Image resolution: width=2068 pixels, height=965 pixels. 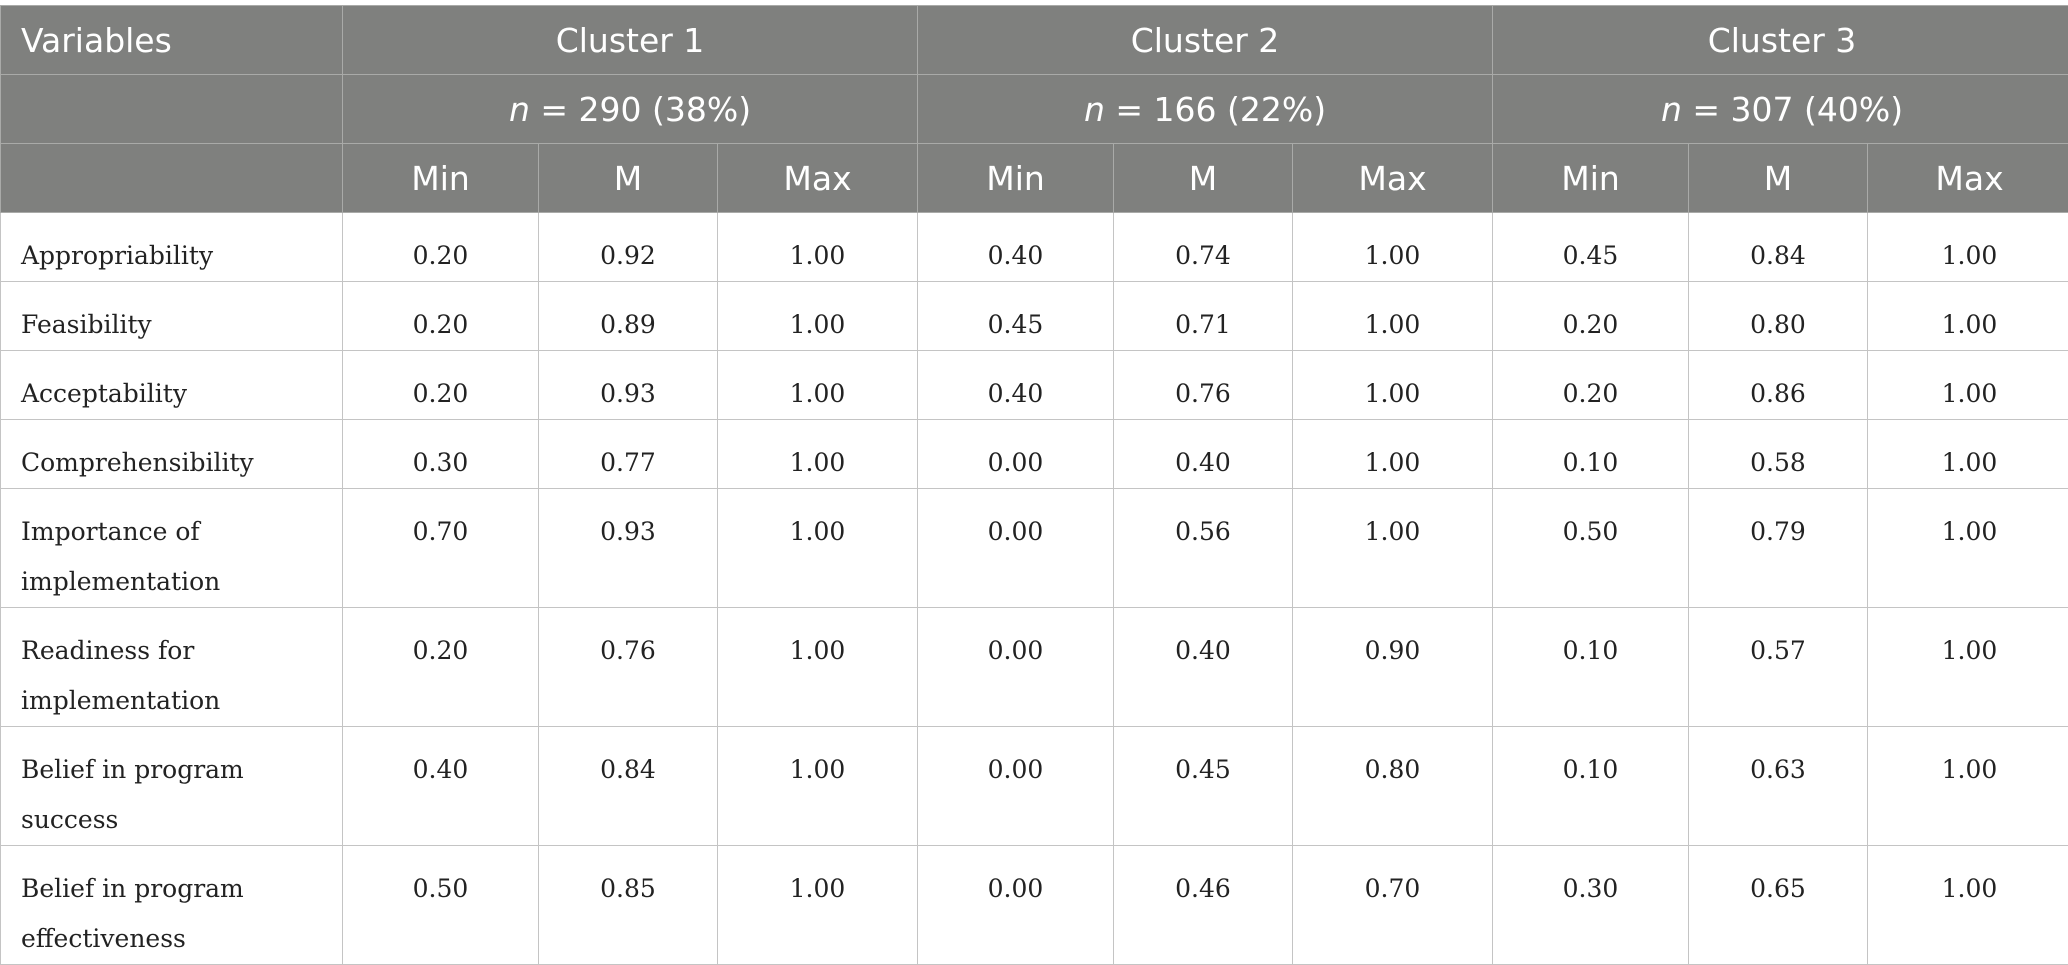 I want to click on cluster-2-min-cell: 0.40, so click(x=1016, y=385).